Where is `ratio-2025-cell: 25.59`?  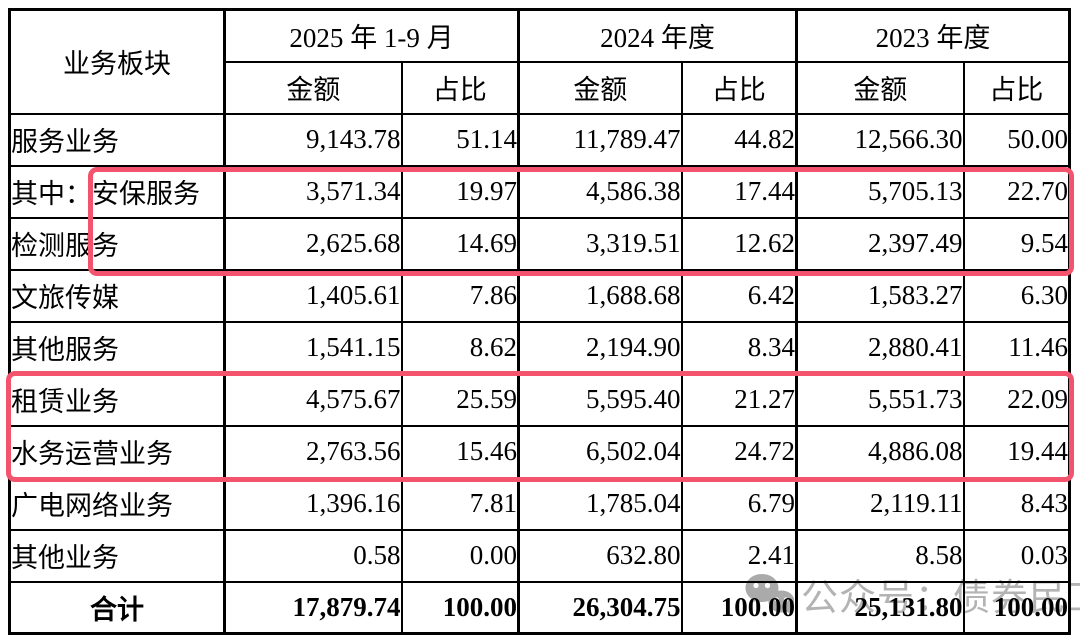 ratio-2025-cell: 25.59 is located at coordinates (460, 399).